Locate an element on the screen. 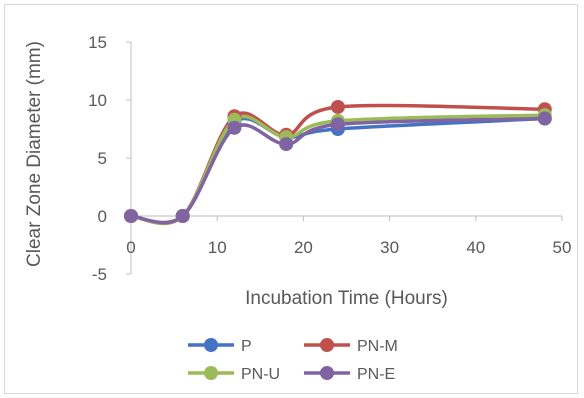 This screenshot has width=584, height=398. legend-item-pn-e: PN-E is located at coordinates (349, 374).